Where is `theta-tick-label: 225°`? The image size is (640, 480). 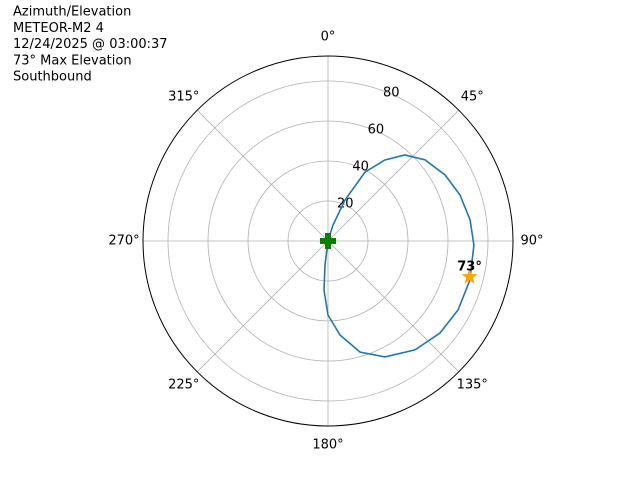 theta-tick-label: 225° is located at coordinates (183, 385).